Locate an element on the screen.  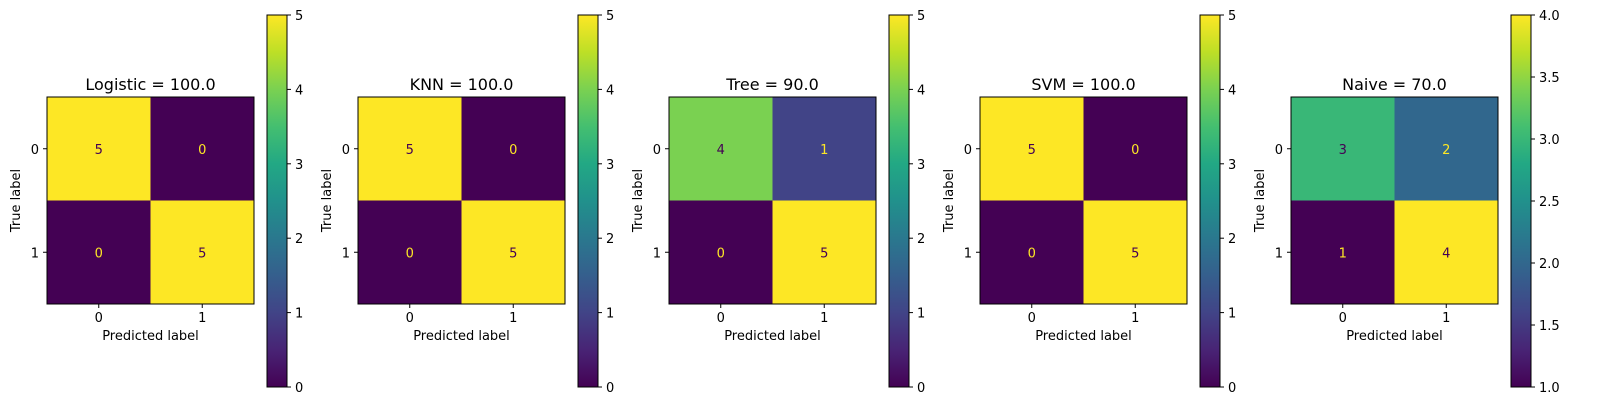
cell-value-label: 3 is located at coordinates (1343, 150).